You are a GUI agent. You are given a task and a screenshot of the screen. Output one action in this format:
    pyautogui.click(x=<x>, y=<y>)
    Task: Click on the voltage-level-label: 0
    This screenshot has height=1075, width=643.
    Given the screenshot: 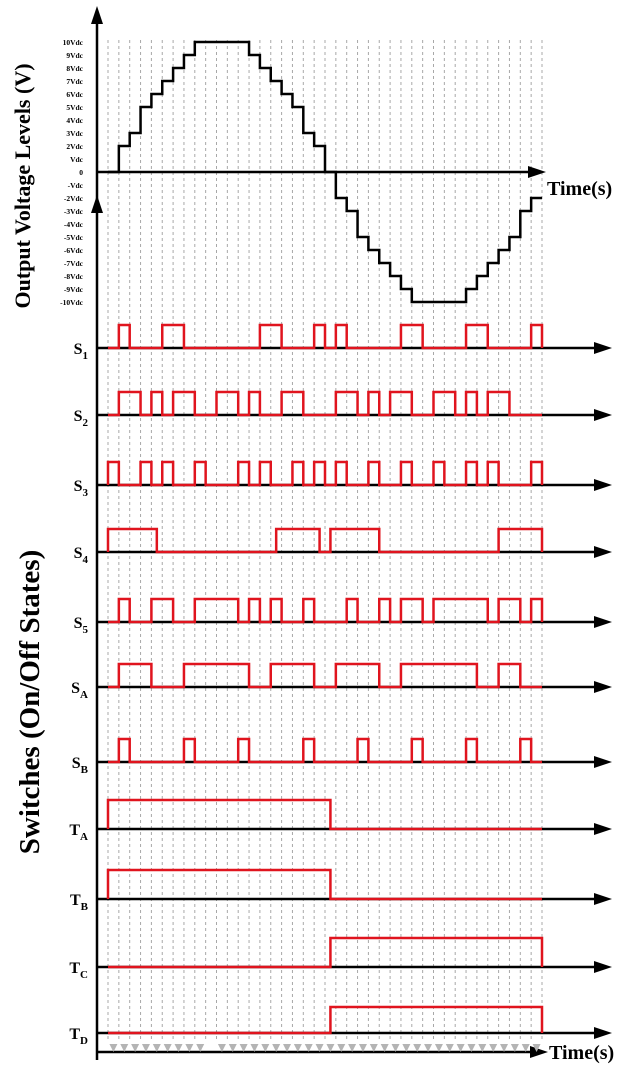 What is the action you would take?
    pyautogui.click(x=81, y=172)
    